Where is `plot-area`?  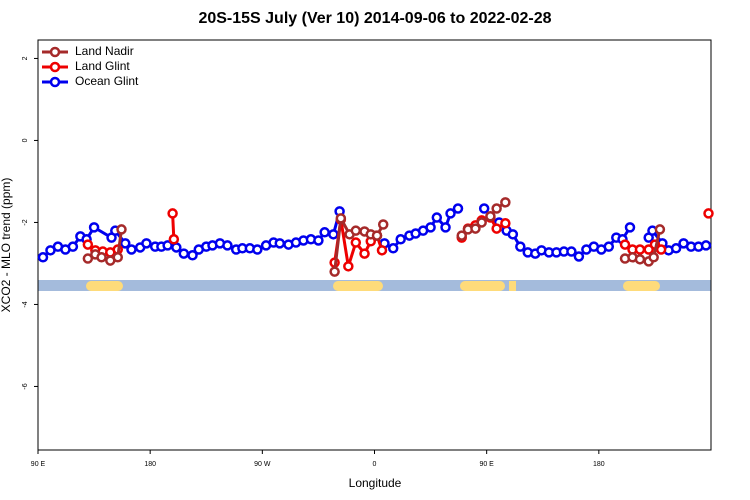
plot-area is located at coordinates (375, 237).